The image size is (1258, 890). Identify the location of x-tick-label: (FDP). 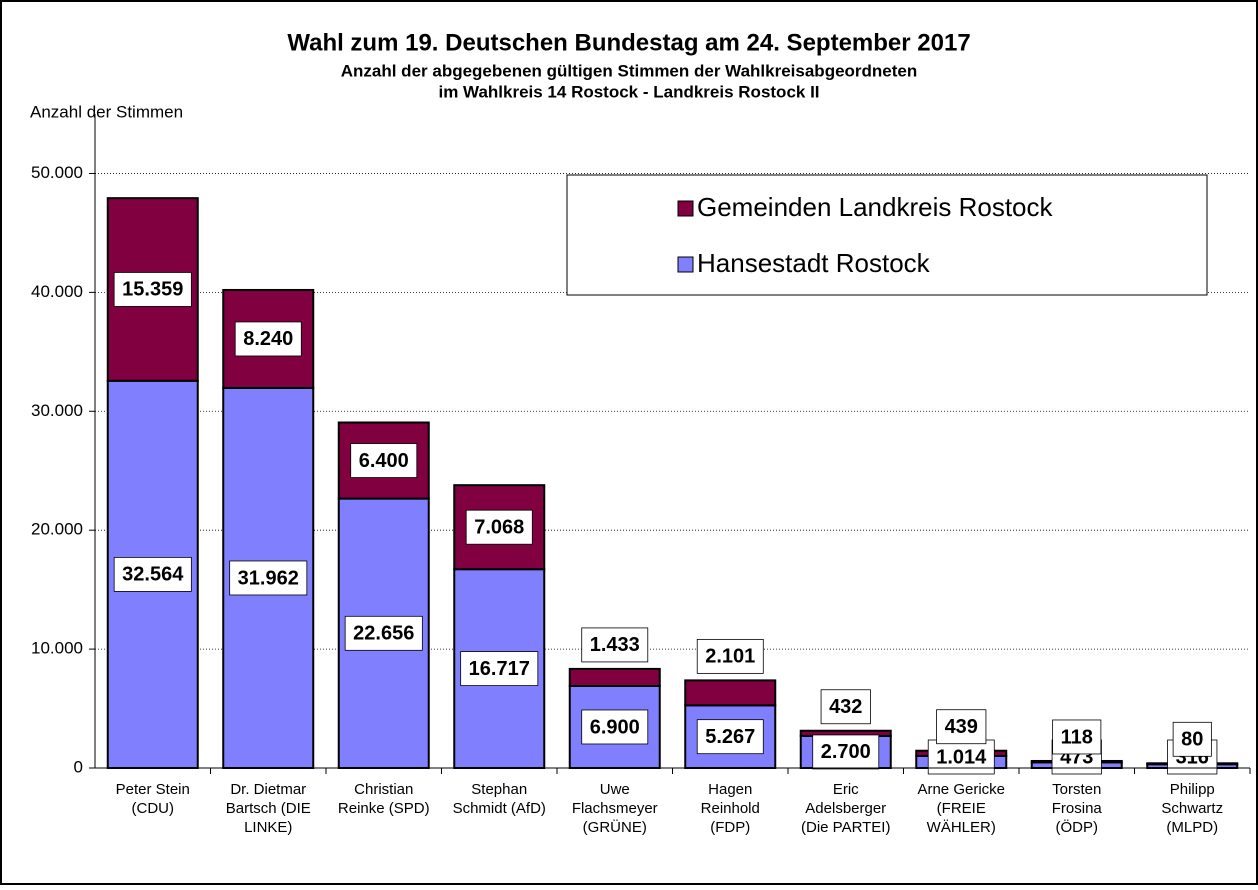
(730, 827).